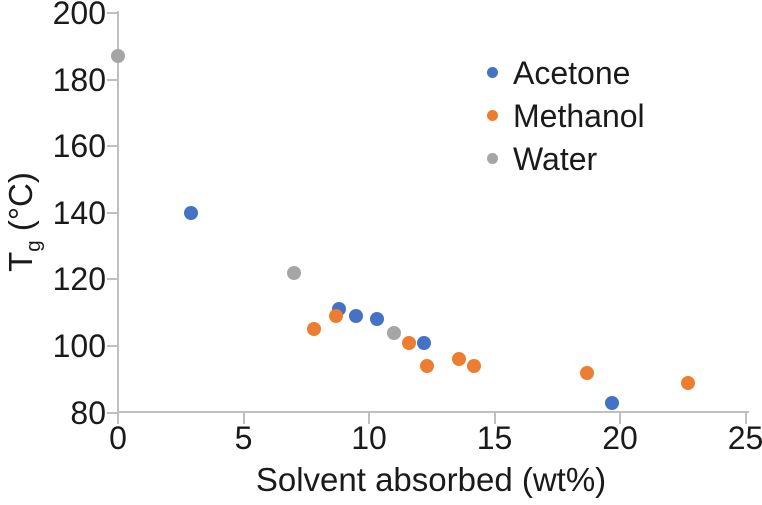 Image resolution: width=762 pixels, height=505 pixels. I want to click on y-tick-label-160: 160, so click(79, 146).